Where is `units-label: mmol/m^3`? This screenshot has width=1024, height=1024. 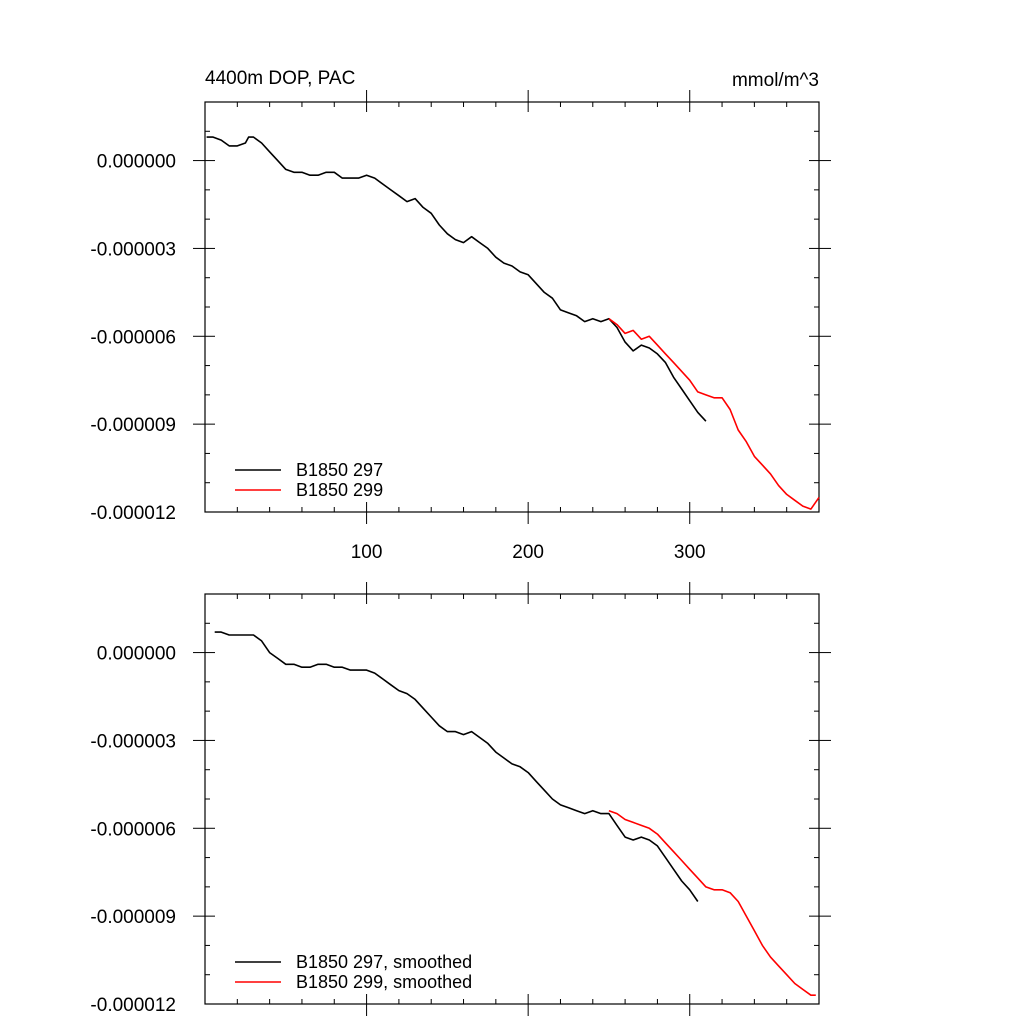 units-label: mmol/m^3 is located at coordinates (775, 80).